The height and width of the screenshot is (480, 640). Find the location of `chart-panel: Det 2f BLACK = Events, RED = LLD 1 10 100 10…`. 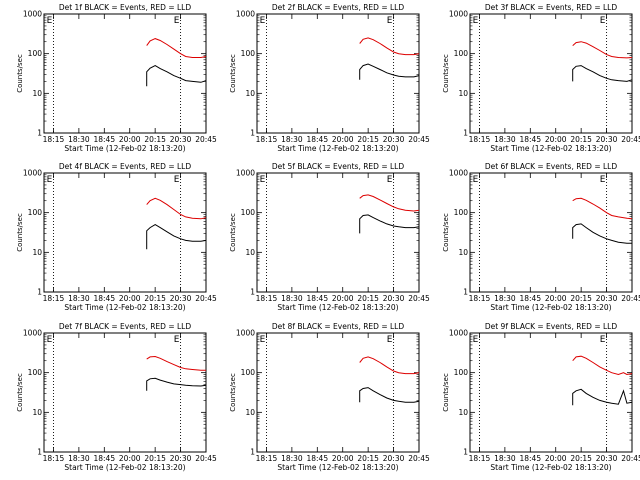

chart-panel: Det 2f BLACK = Events, RED = LLD 1 10 100 10… is located at coordinates (329, 78).